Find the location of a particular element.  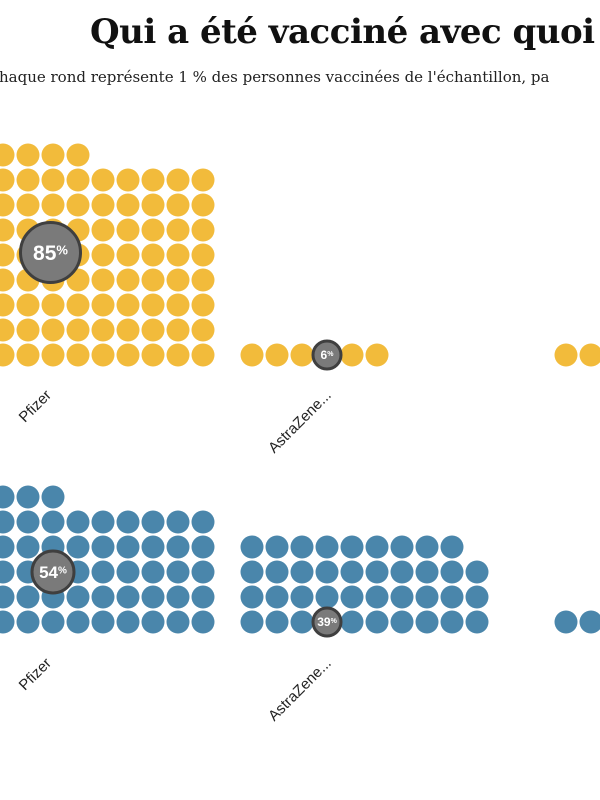

percentage-label: 6% is located at coordinates (328, 355).